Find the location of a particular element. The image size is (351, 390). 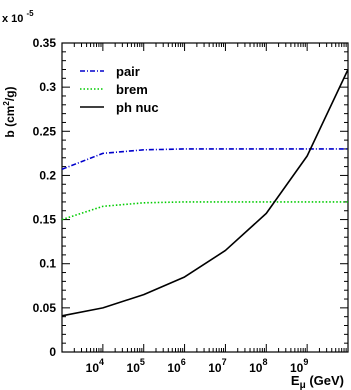

x-tick-label: 10⁹ is located at coordinates (299, 366).